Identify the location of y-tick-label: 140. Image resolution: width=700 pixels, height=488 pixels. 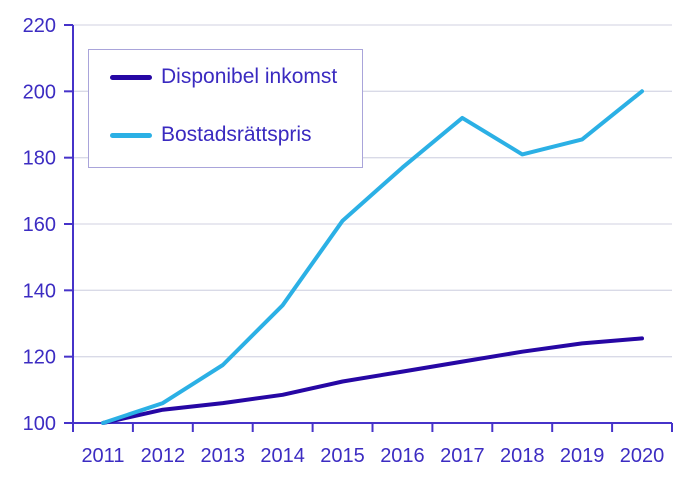
(39, 291).